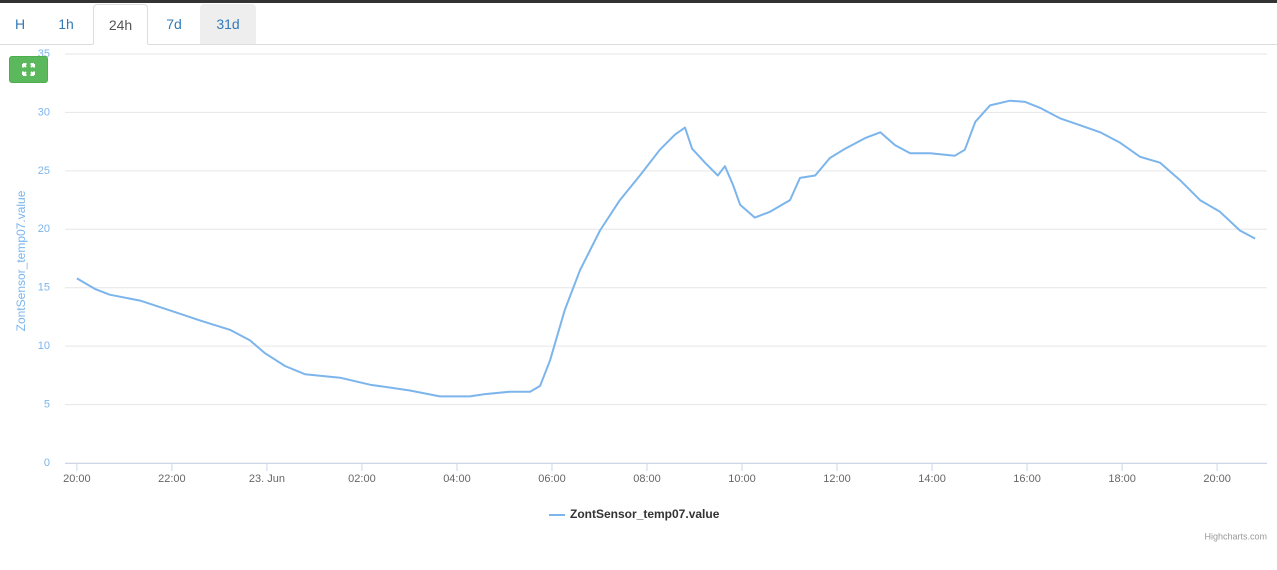 Image resolution: width=1277 pixels, height=570 pixels. I want to click on x-tick-label: 22:00, so click(172, 479).